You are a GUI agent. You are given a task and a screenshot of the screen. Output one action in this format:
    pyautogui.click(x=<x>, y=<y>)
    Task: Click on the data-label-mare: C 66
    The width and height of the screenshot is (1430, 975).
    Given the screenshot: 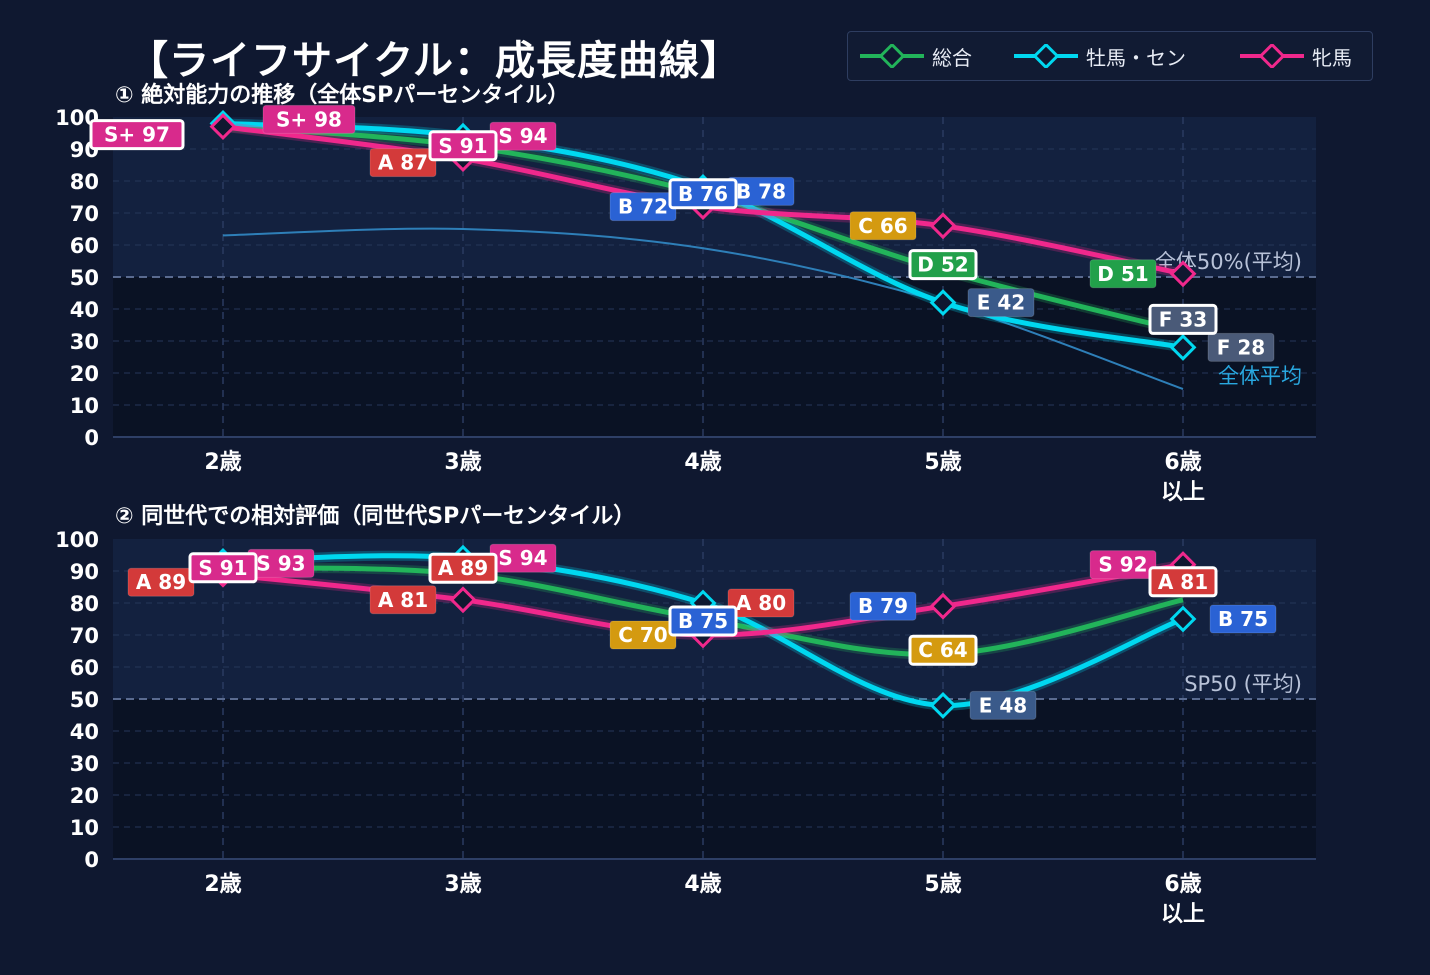 What is the action you would take?
    pyautogui.click(x=883, y=226)
    